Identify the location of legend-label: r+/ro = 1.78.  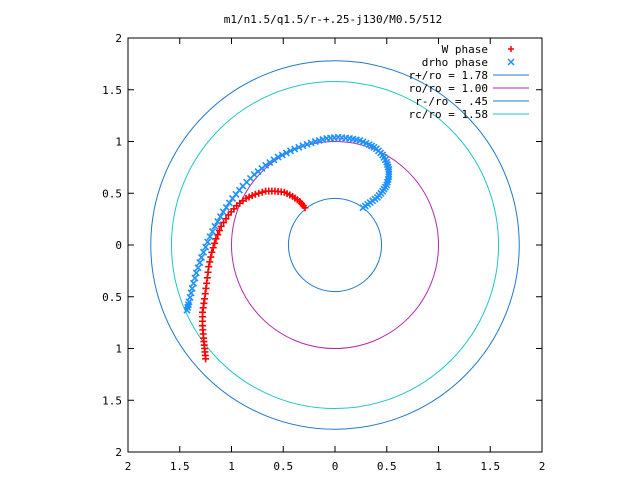
(448, 75).